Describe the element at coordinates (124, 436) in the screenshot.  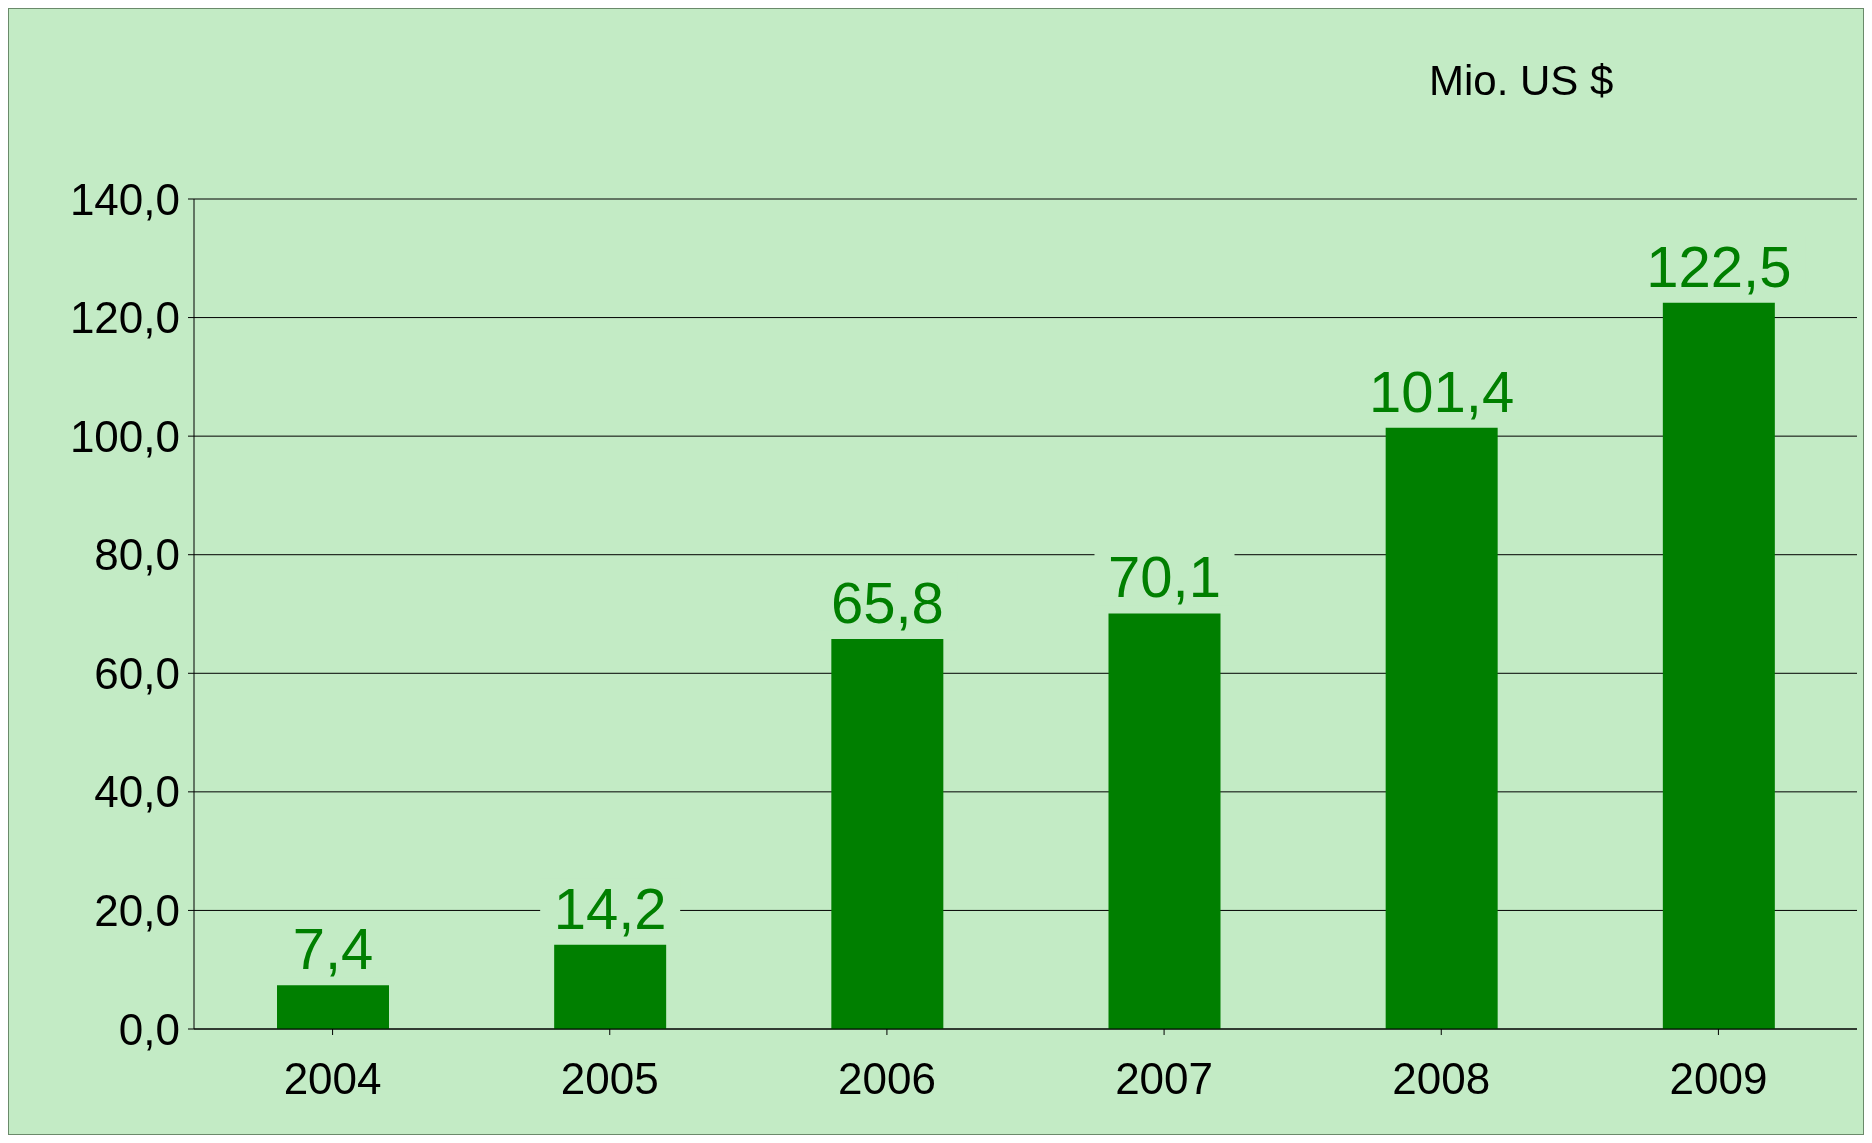
I see `y-tick-label: 100,0` at that location.